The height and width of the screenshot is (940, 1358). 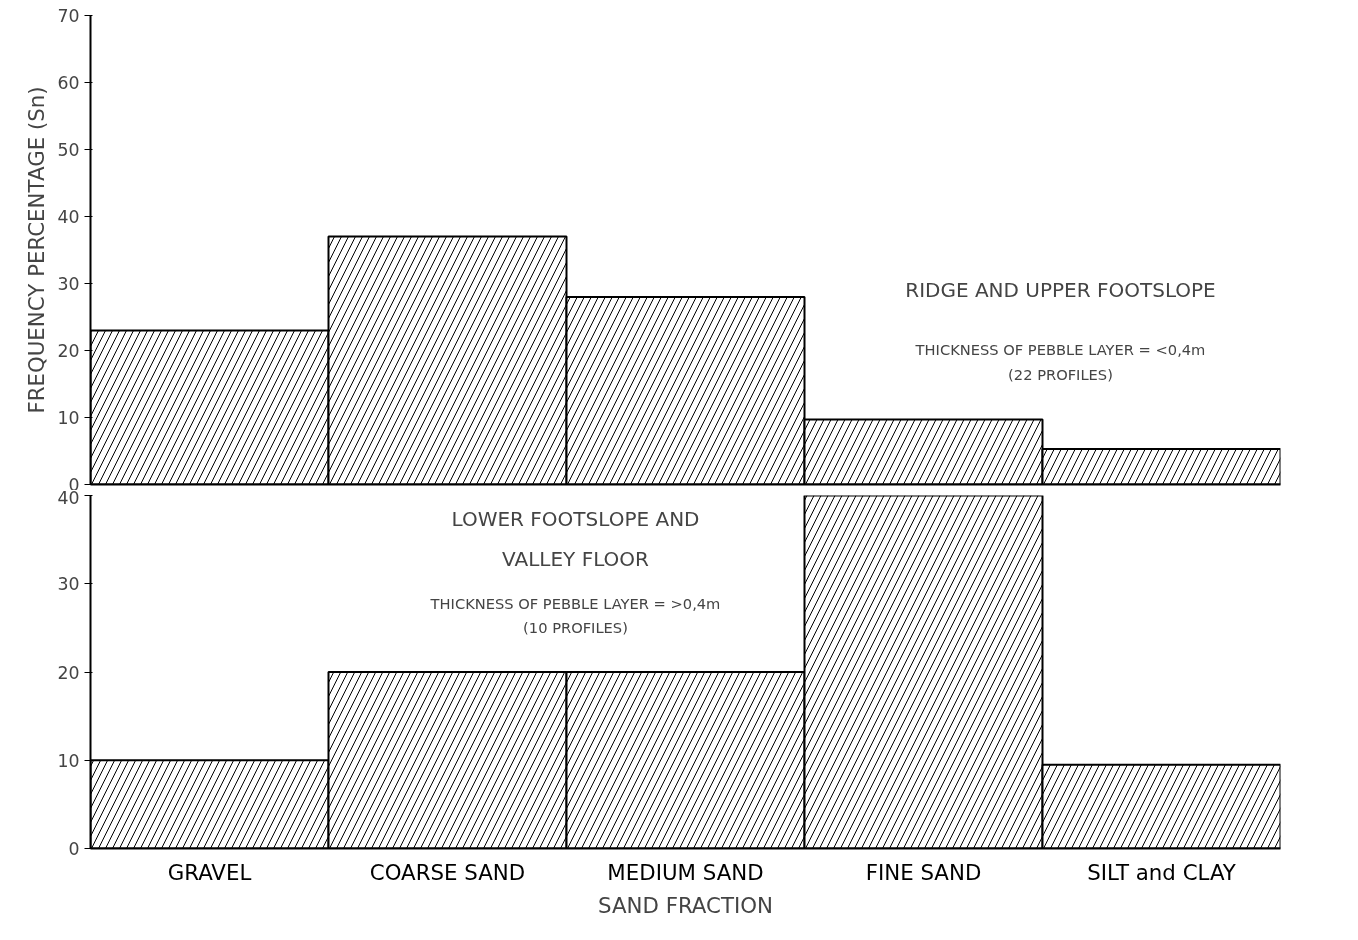 What do you see at coordinates (68, 83) in the screenshot?
I see `y-tick-label: 60` at bounding box center [68, 83].